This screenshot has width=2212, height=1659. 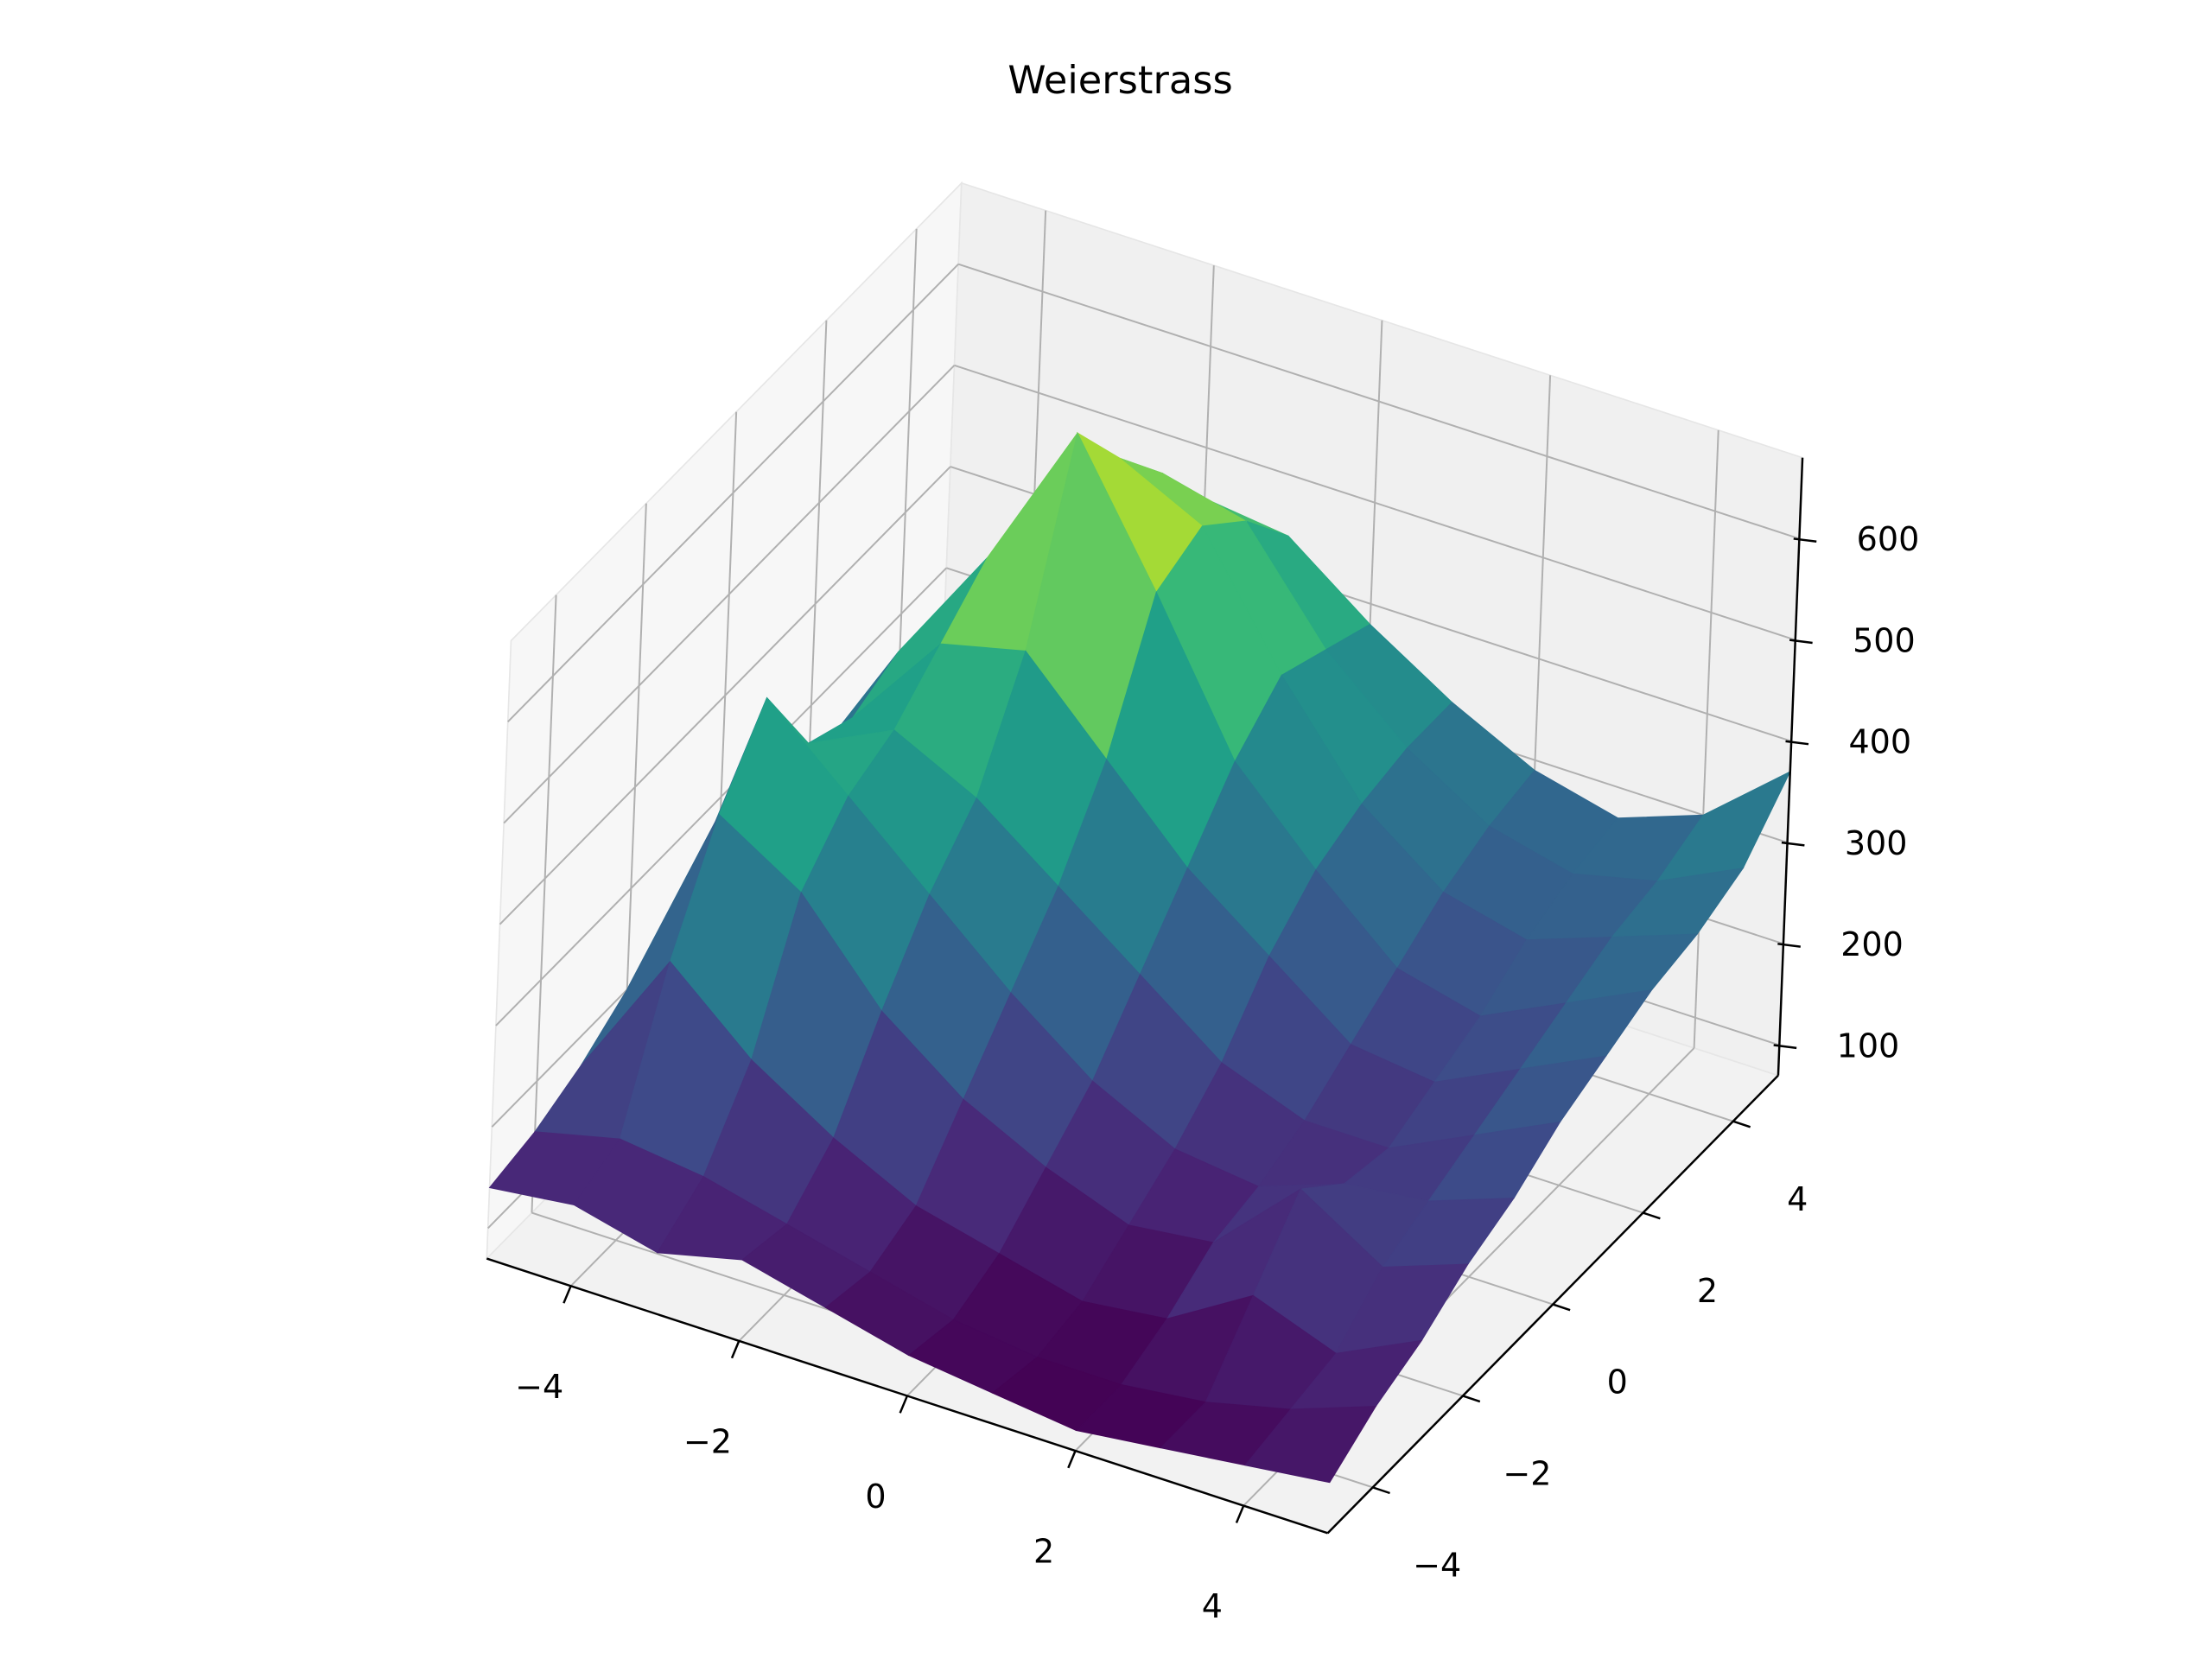 I want to click on chart-title: Weierstrass, so click(x=1119, y=80).